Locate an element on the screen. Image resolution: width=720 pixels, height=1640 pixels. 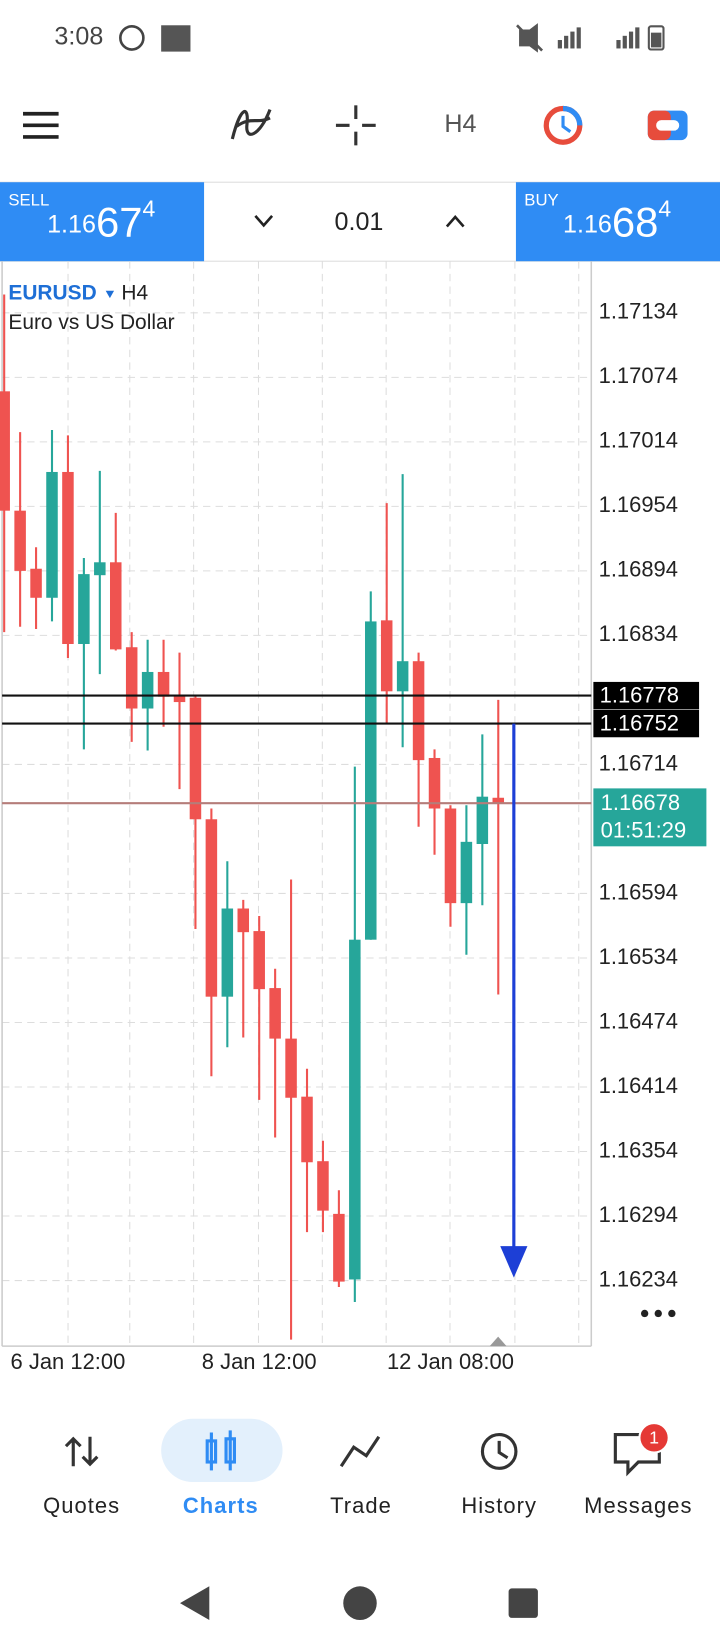
nav-tab: Charts is located at coordinates (221, 1505).